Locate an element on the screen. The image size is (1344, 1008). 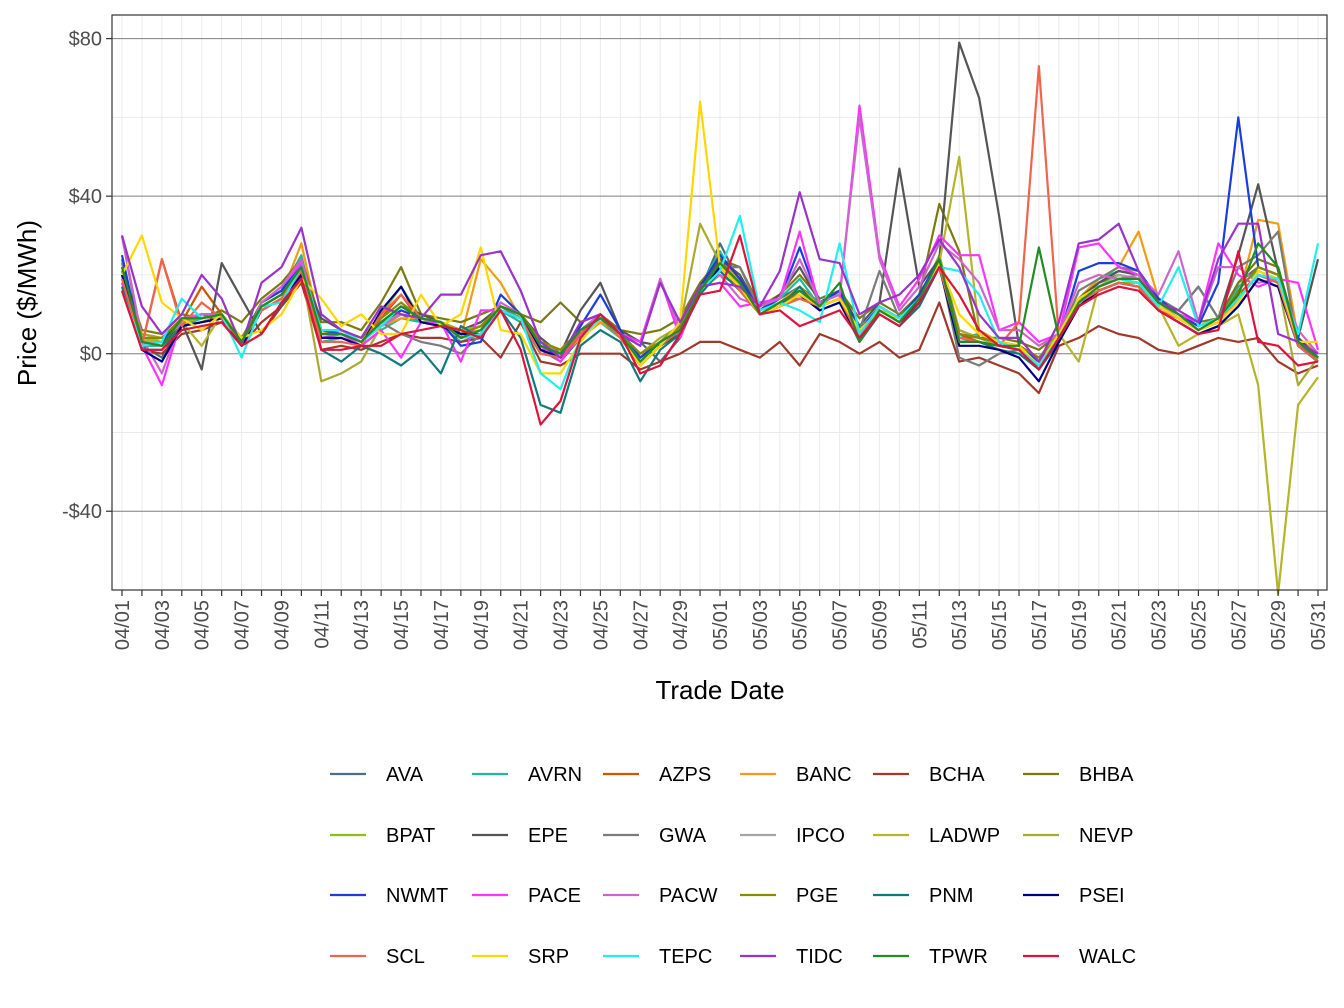
x-tick-label: 04/07 is located at coordinates (243, 625).